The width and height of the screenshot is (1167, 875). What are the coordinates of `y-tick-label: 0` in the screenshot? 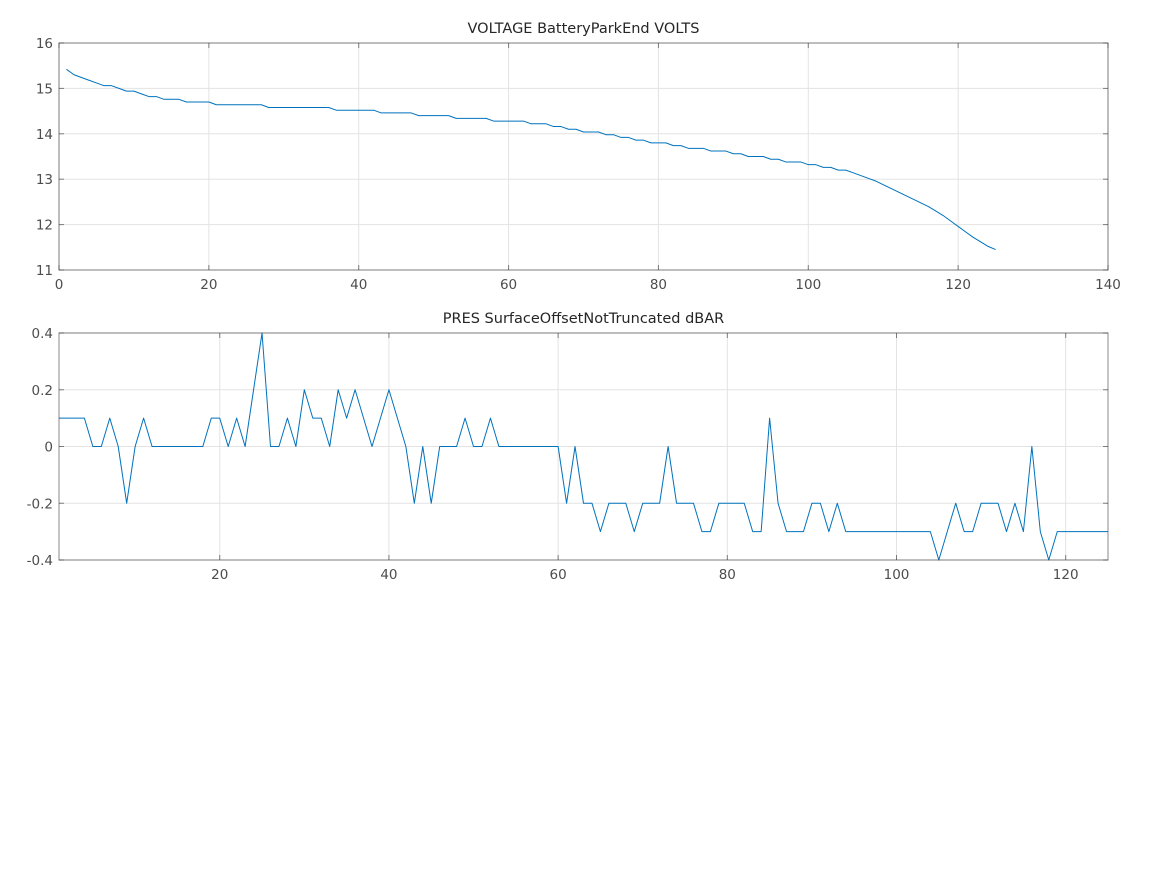 It's located at (48, 448).